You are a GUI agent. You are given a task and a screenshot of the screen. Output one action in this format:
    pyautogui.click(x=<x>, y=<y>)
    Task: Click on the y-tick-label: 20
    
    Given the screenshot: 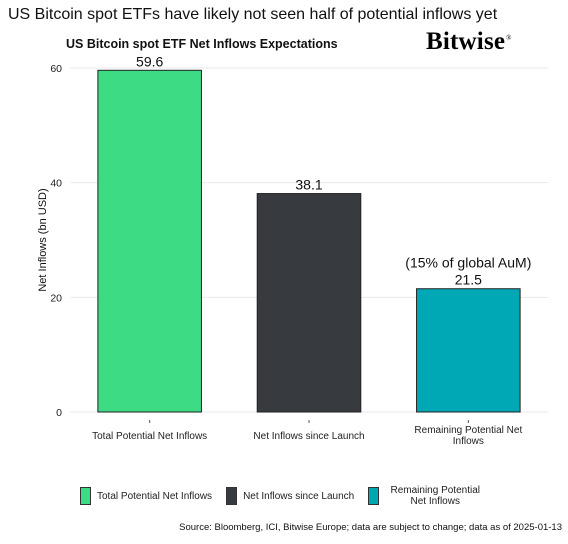 What is the action you would take?
    pyautogui.click(x=56, y=298)
    